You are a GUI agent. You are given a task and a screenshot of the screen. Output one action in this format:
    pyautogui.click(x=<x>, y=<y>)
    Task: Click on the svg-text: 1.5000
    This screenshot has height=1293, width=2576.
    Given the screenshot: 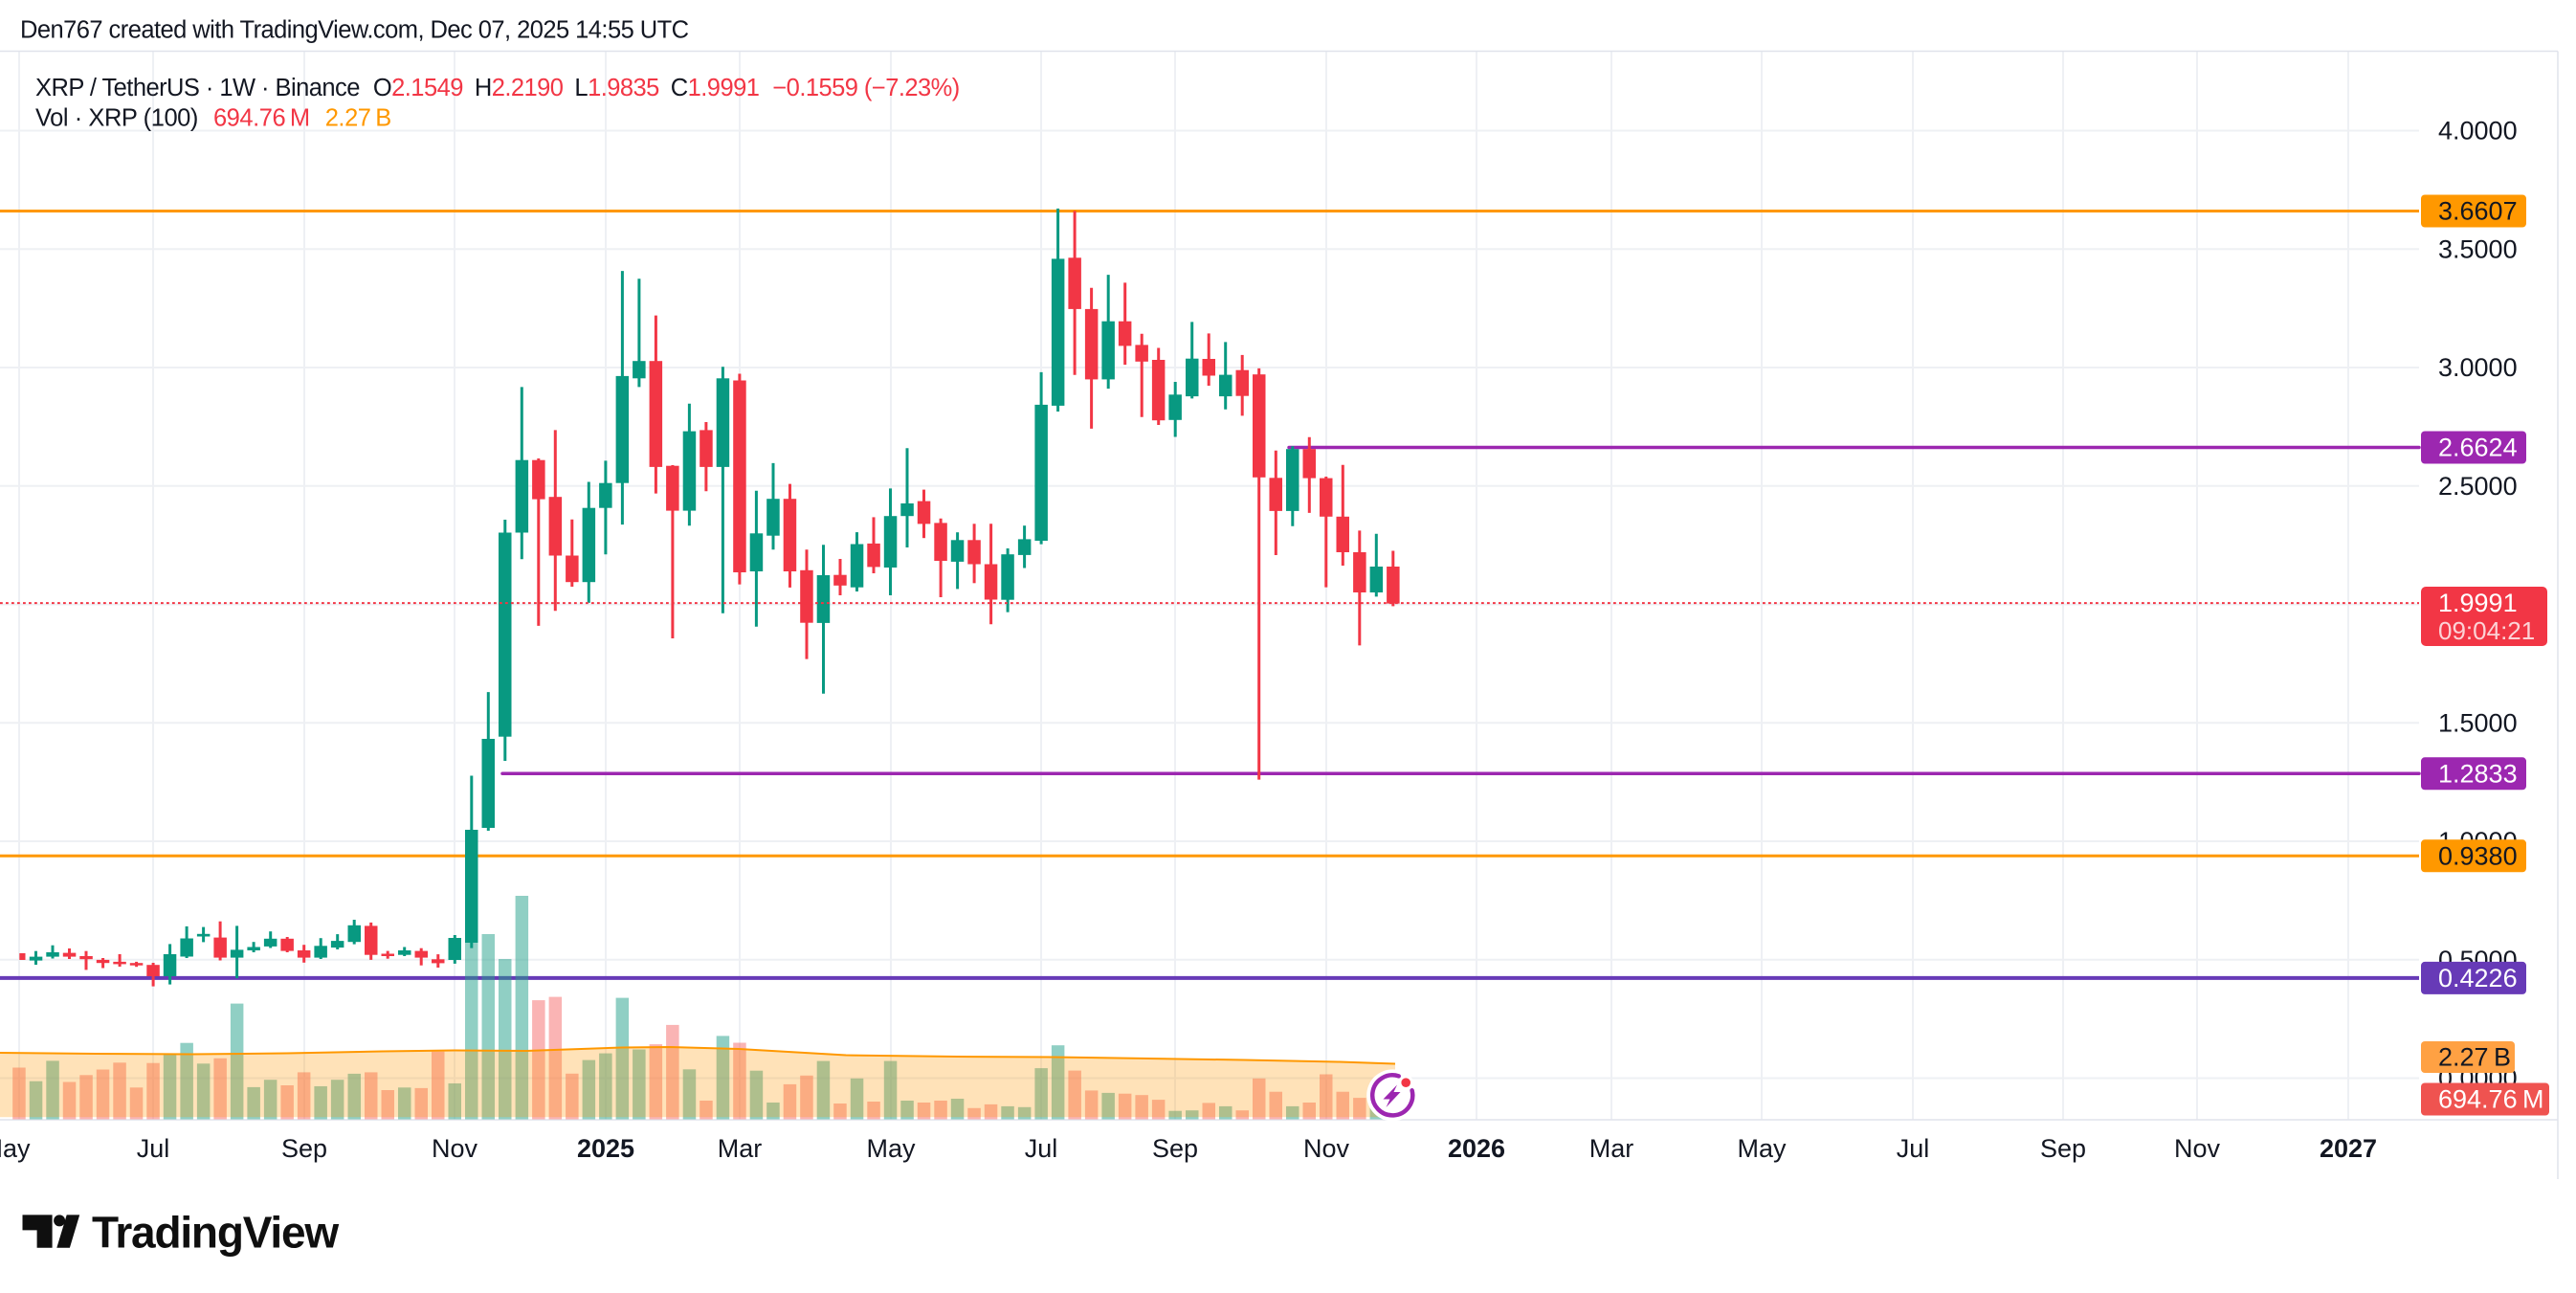 What is the action you would take?
    pyautogui.click(x=2478, y=722)
    